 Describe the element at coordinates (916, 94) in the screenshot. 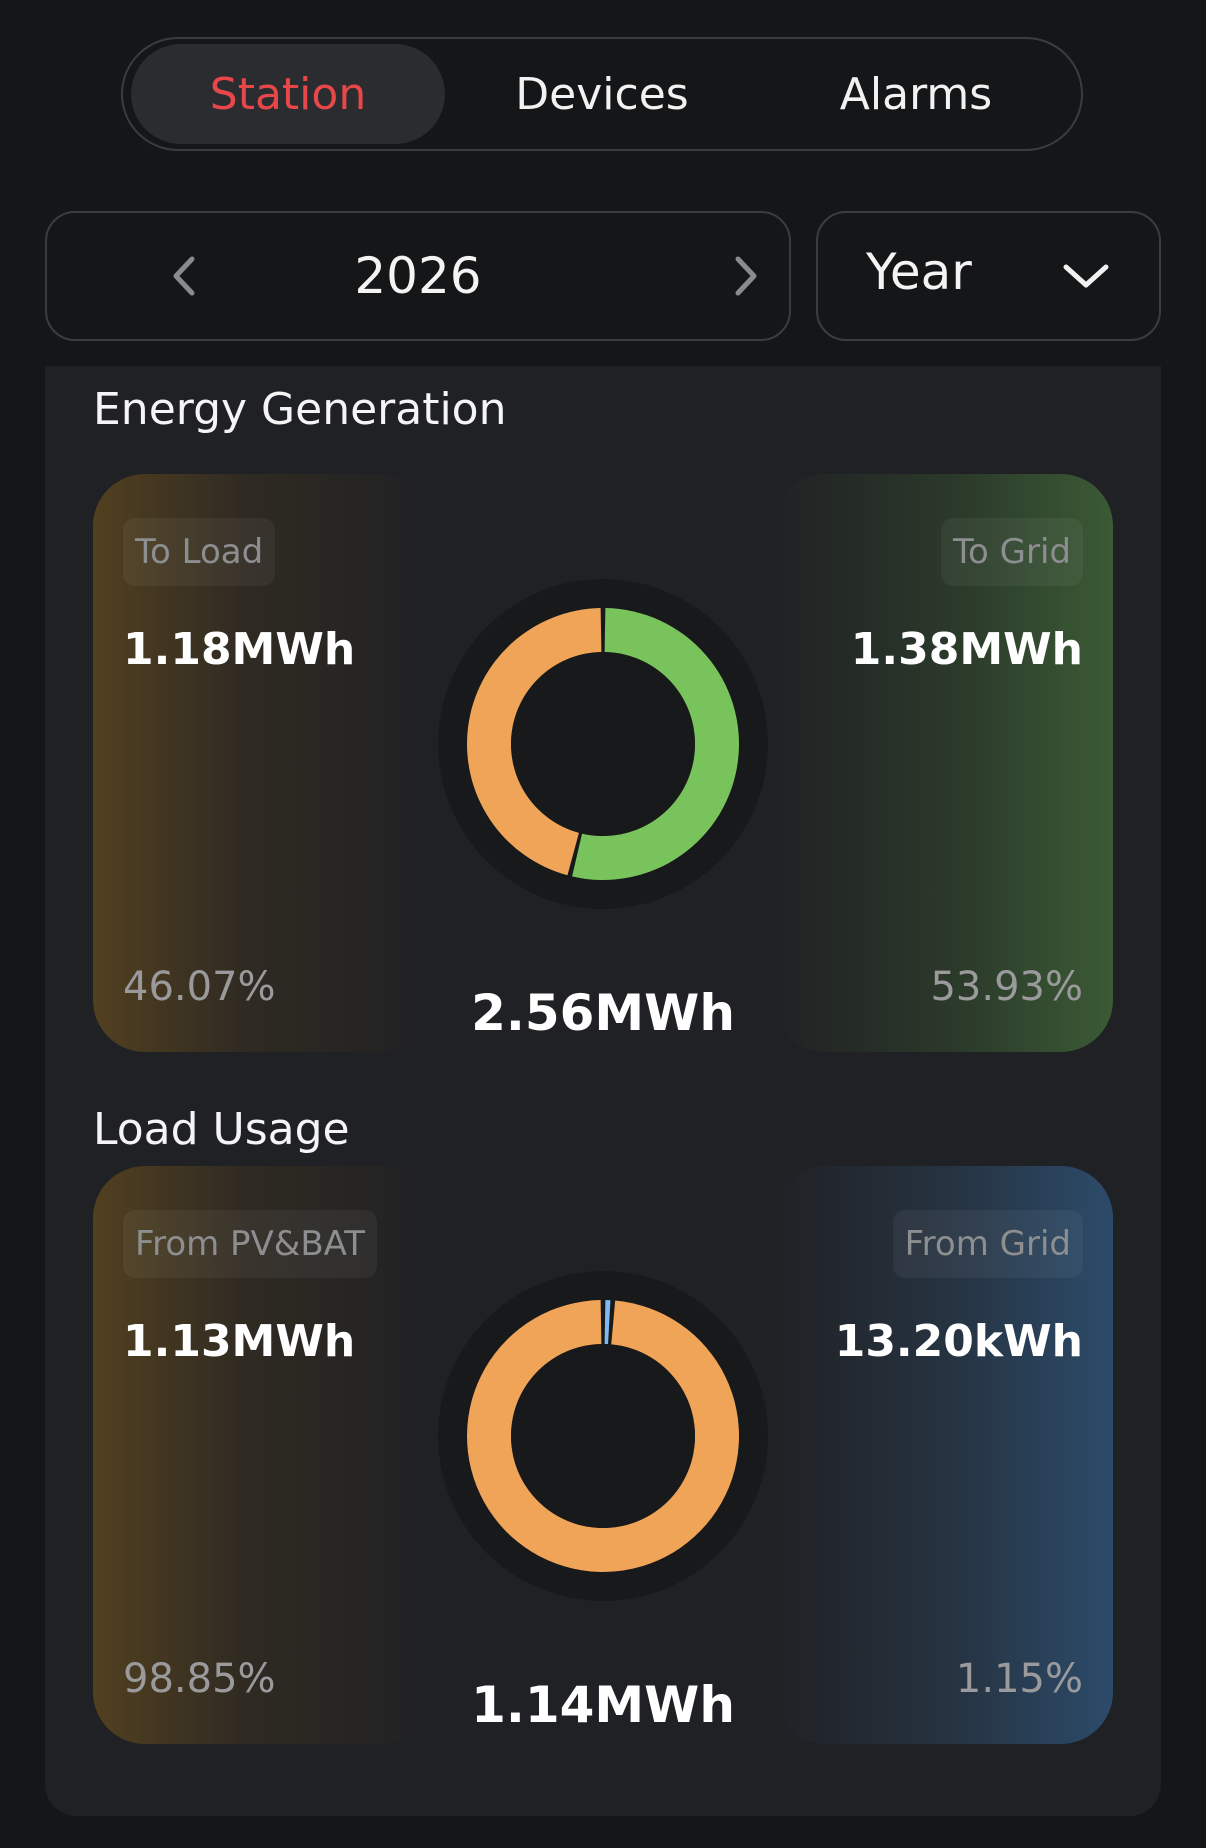

I see `tab-alarms: Alarms` at that location.